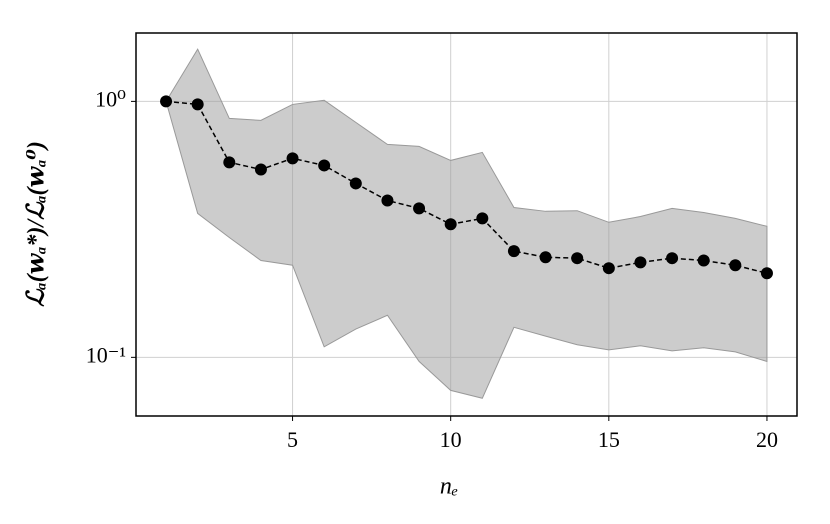 This screenshot has width=830, height=524. Describe the element at coordinates (767, 439) in the screenshot. I see `x-tick-label: 20` at that location.